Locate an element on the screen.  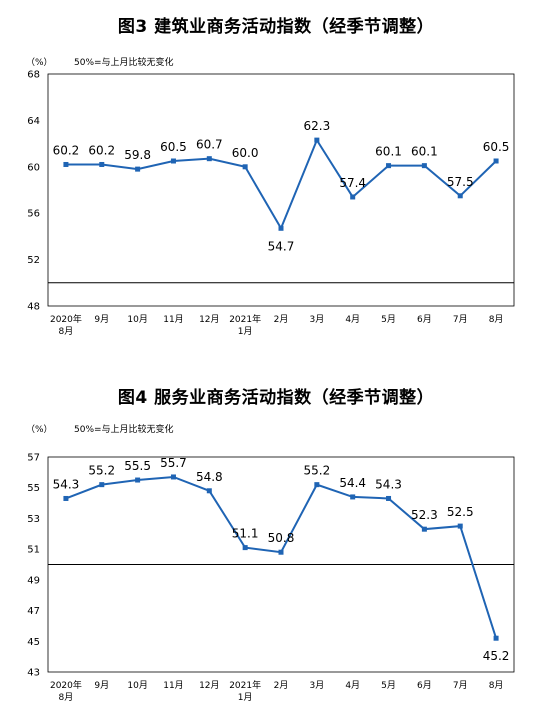
y-tick-label: 53 is located at coordinates (33, 519).